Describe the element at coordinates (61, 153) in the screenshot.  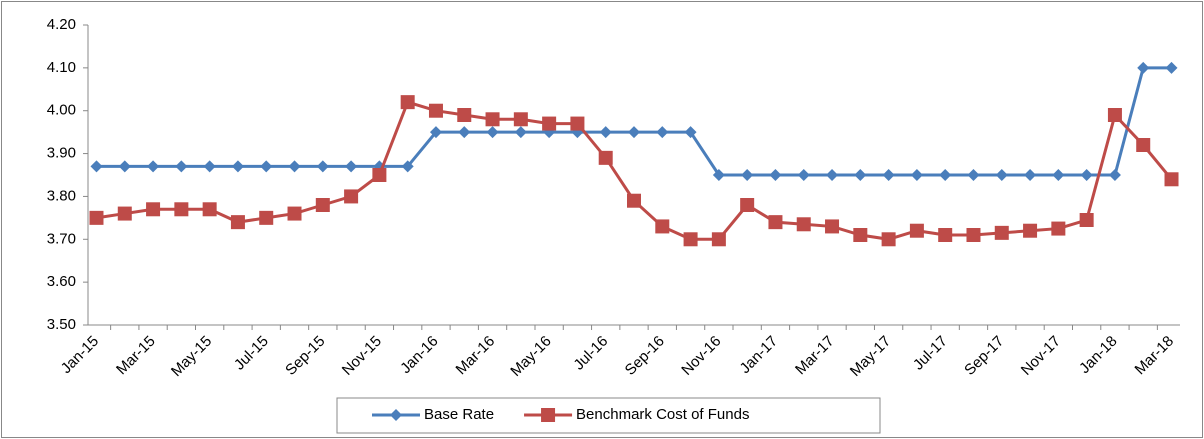
I see `y-tick-label: 3.90` at that location.